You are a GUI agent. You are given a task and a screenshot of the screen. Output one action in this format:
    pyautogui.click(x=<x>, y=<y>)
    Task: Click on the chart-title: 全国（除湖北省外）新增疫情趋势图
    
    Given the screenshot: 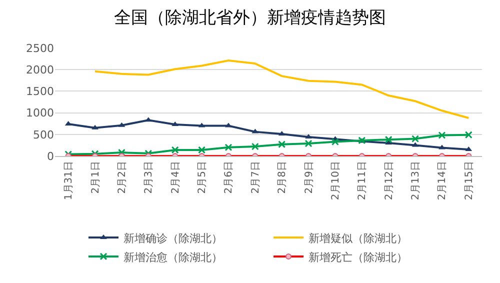 What is the action you would take?
    pyautogui.click(x=250, y=18)
    